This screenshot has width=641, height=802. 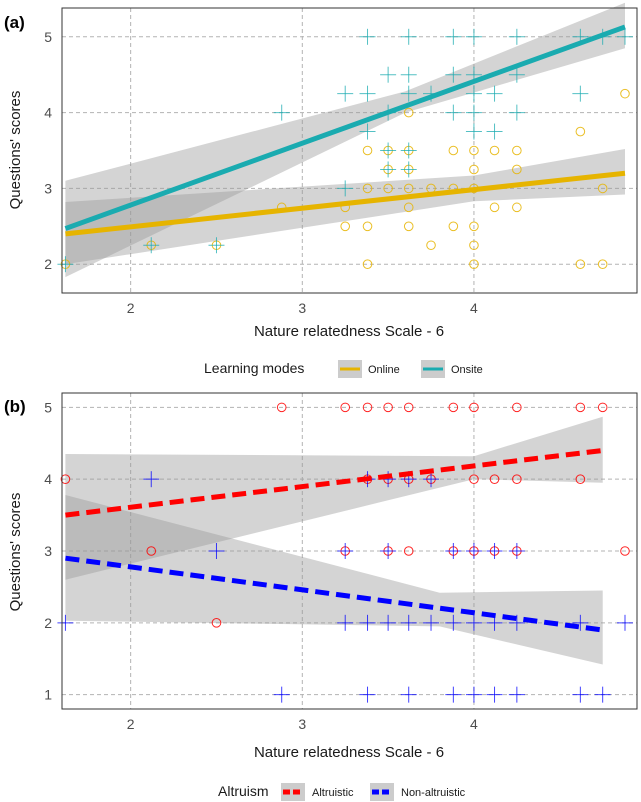 What do you see at coordinates (343, 369) in the screenshot?
I see `legend-a: Learning modes Online Onsite` at bounding box center [343, 369].